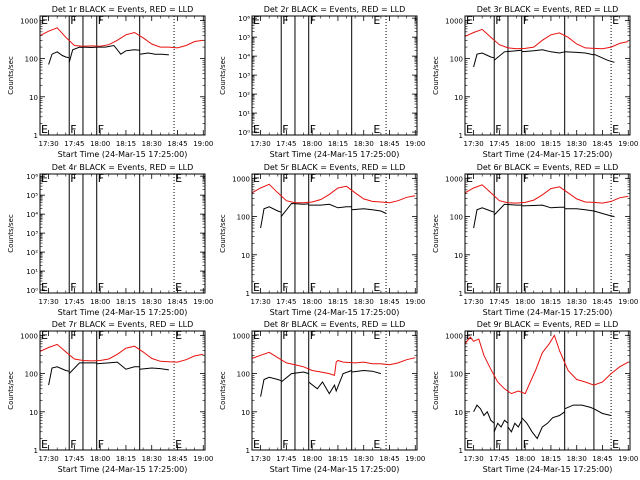 This screenshot has height=480, width=640. What do you see at coordinates (335, 167) in the screenshot?
I see `chart-title: Det 5r BLACK = Events, RED = LLD` at bounding box center [335, 167].